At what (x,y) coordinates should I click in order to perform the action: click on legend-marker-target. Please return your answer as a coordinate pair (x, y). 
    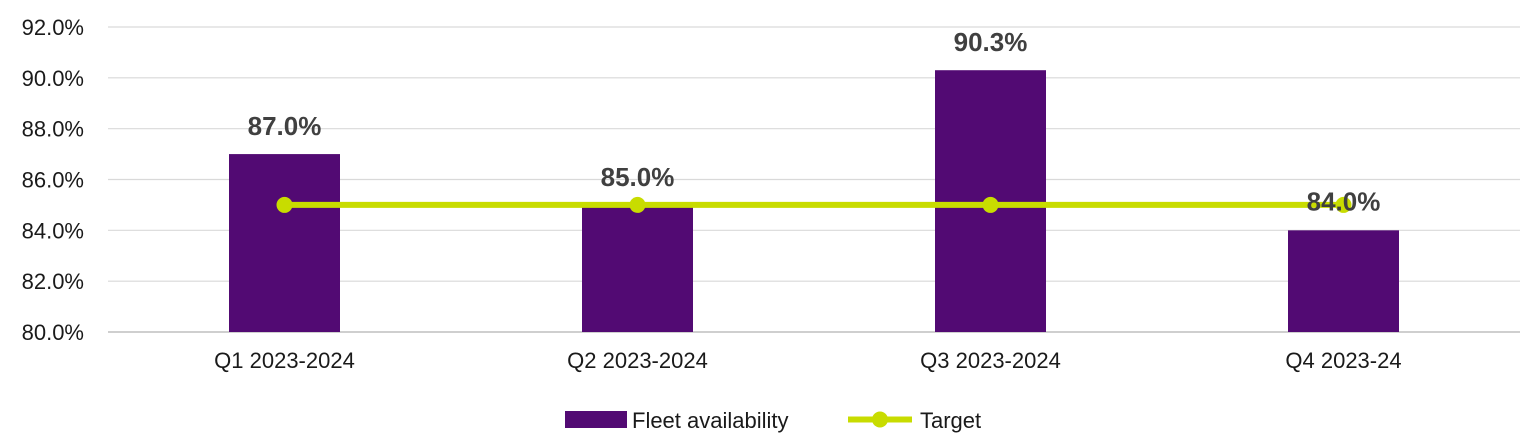
    Looking at the image, I should click on (880, 419).